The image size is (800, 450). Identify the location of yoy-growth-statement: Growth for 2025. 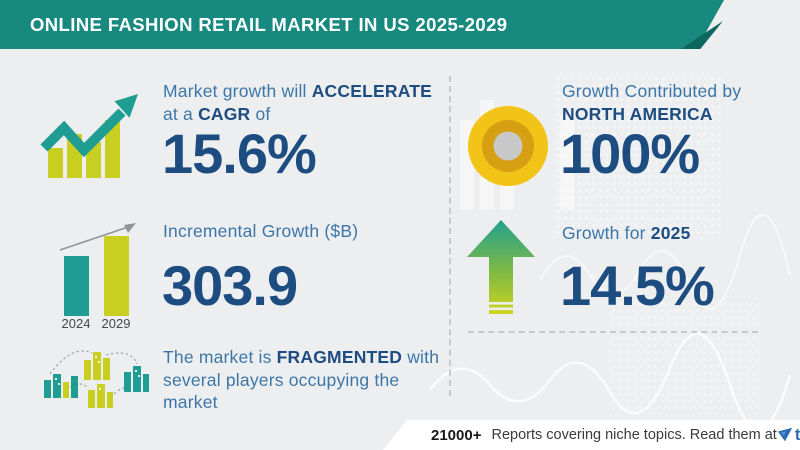
(626, 233).